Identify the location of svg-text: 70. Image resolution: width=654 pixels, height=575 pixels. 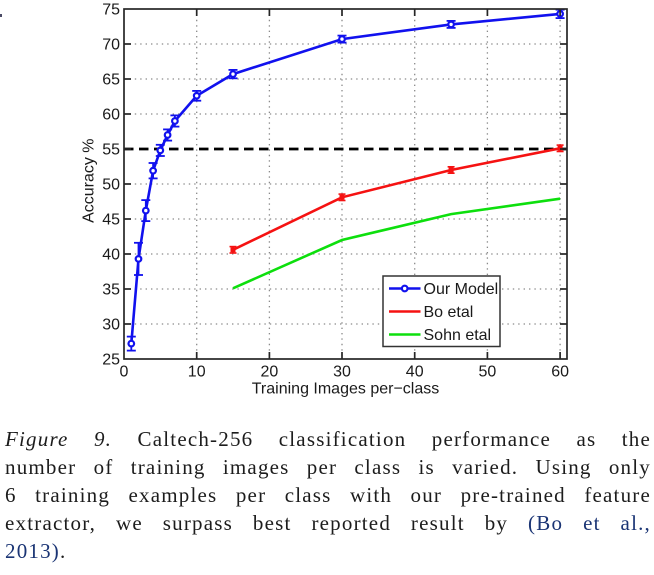
(111, 45).